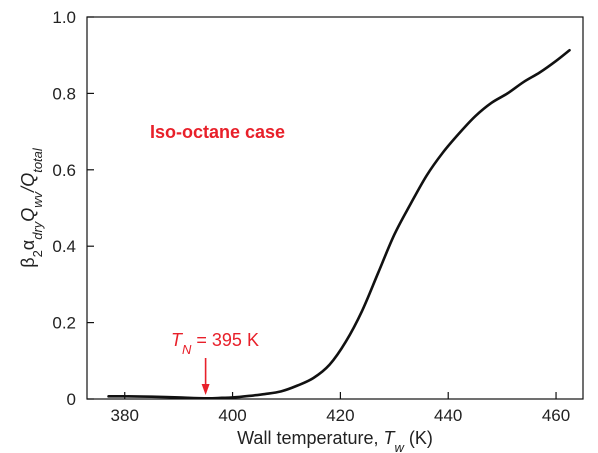 The height and width of the screenshot is (453, 598). I want to click on y-tick-label: 0.6, so click(64, 170).